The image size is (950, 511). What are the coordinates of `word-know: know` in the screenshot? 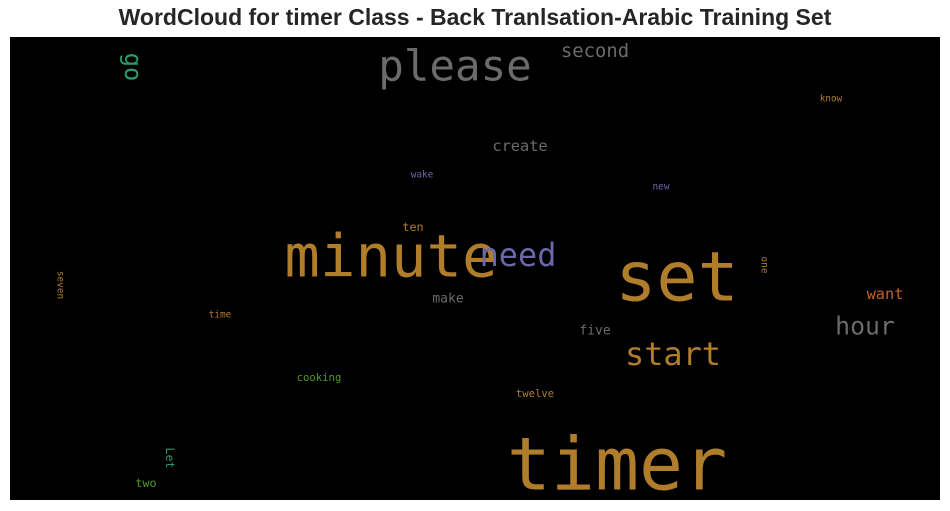 It's located at (831, 99).